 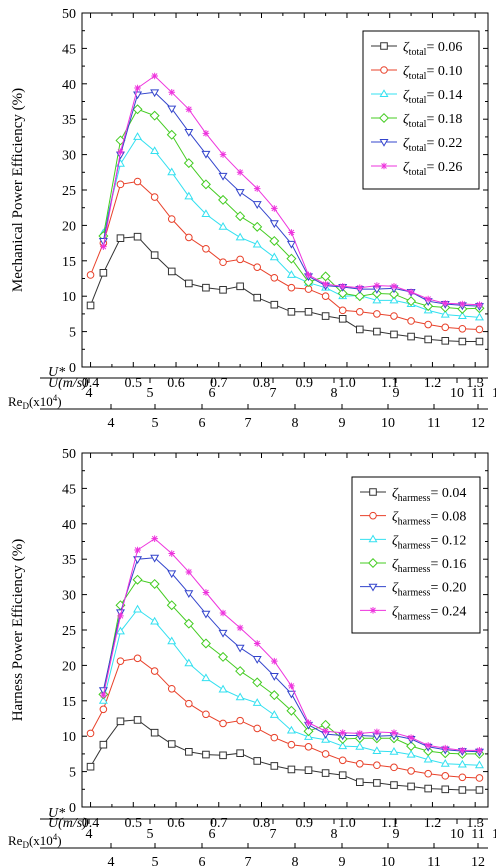 I want to click on legend-value: = 0.14, so click(x=444, y=95).